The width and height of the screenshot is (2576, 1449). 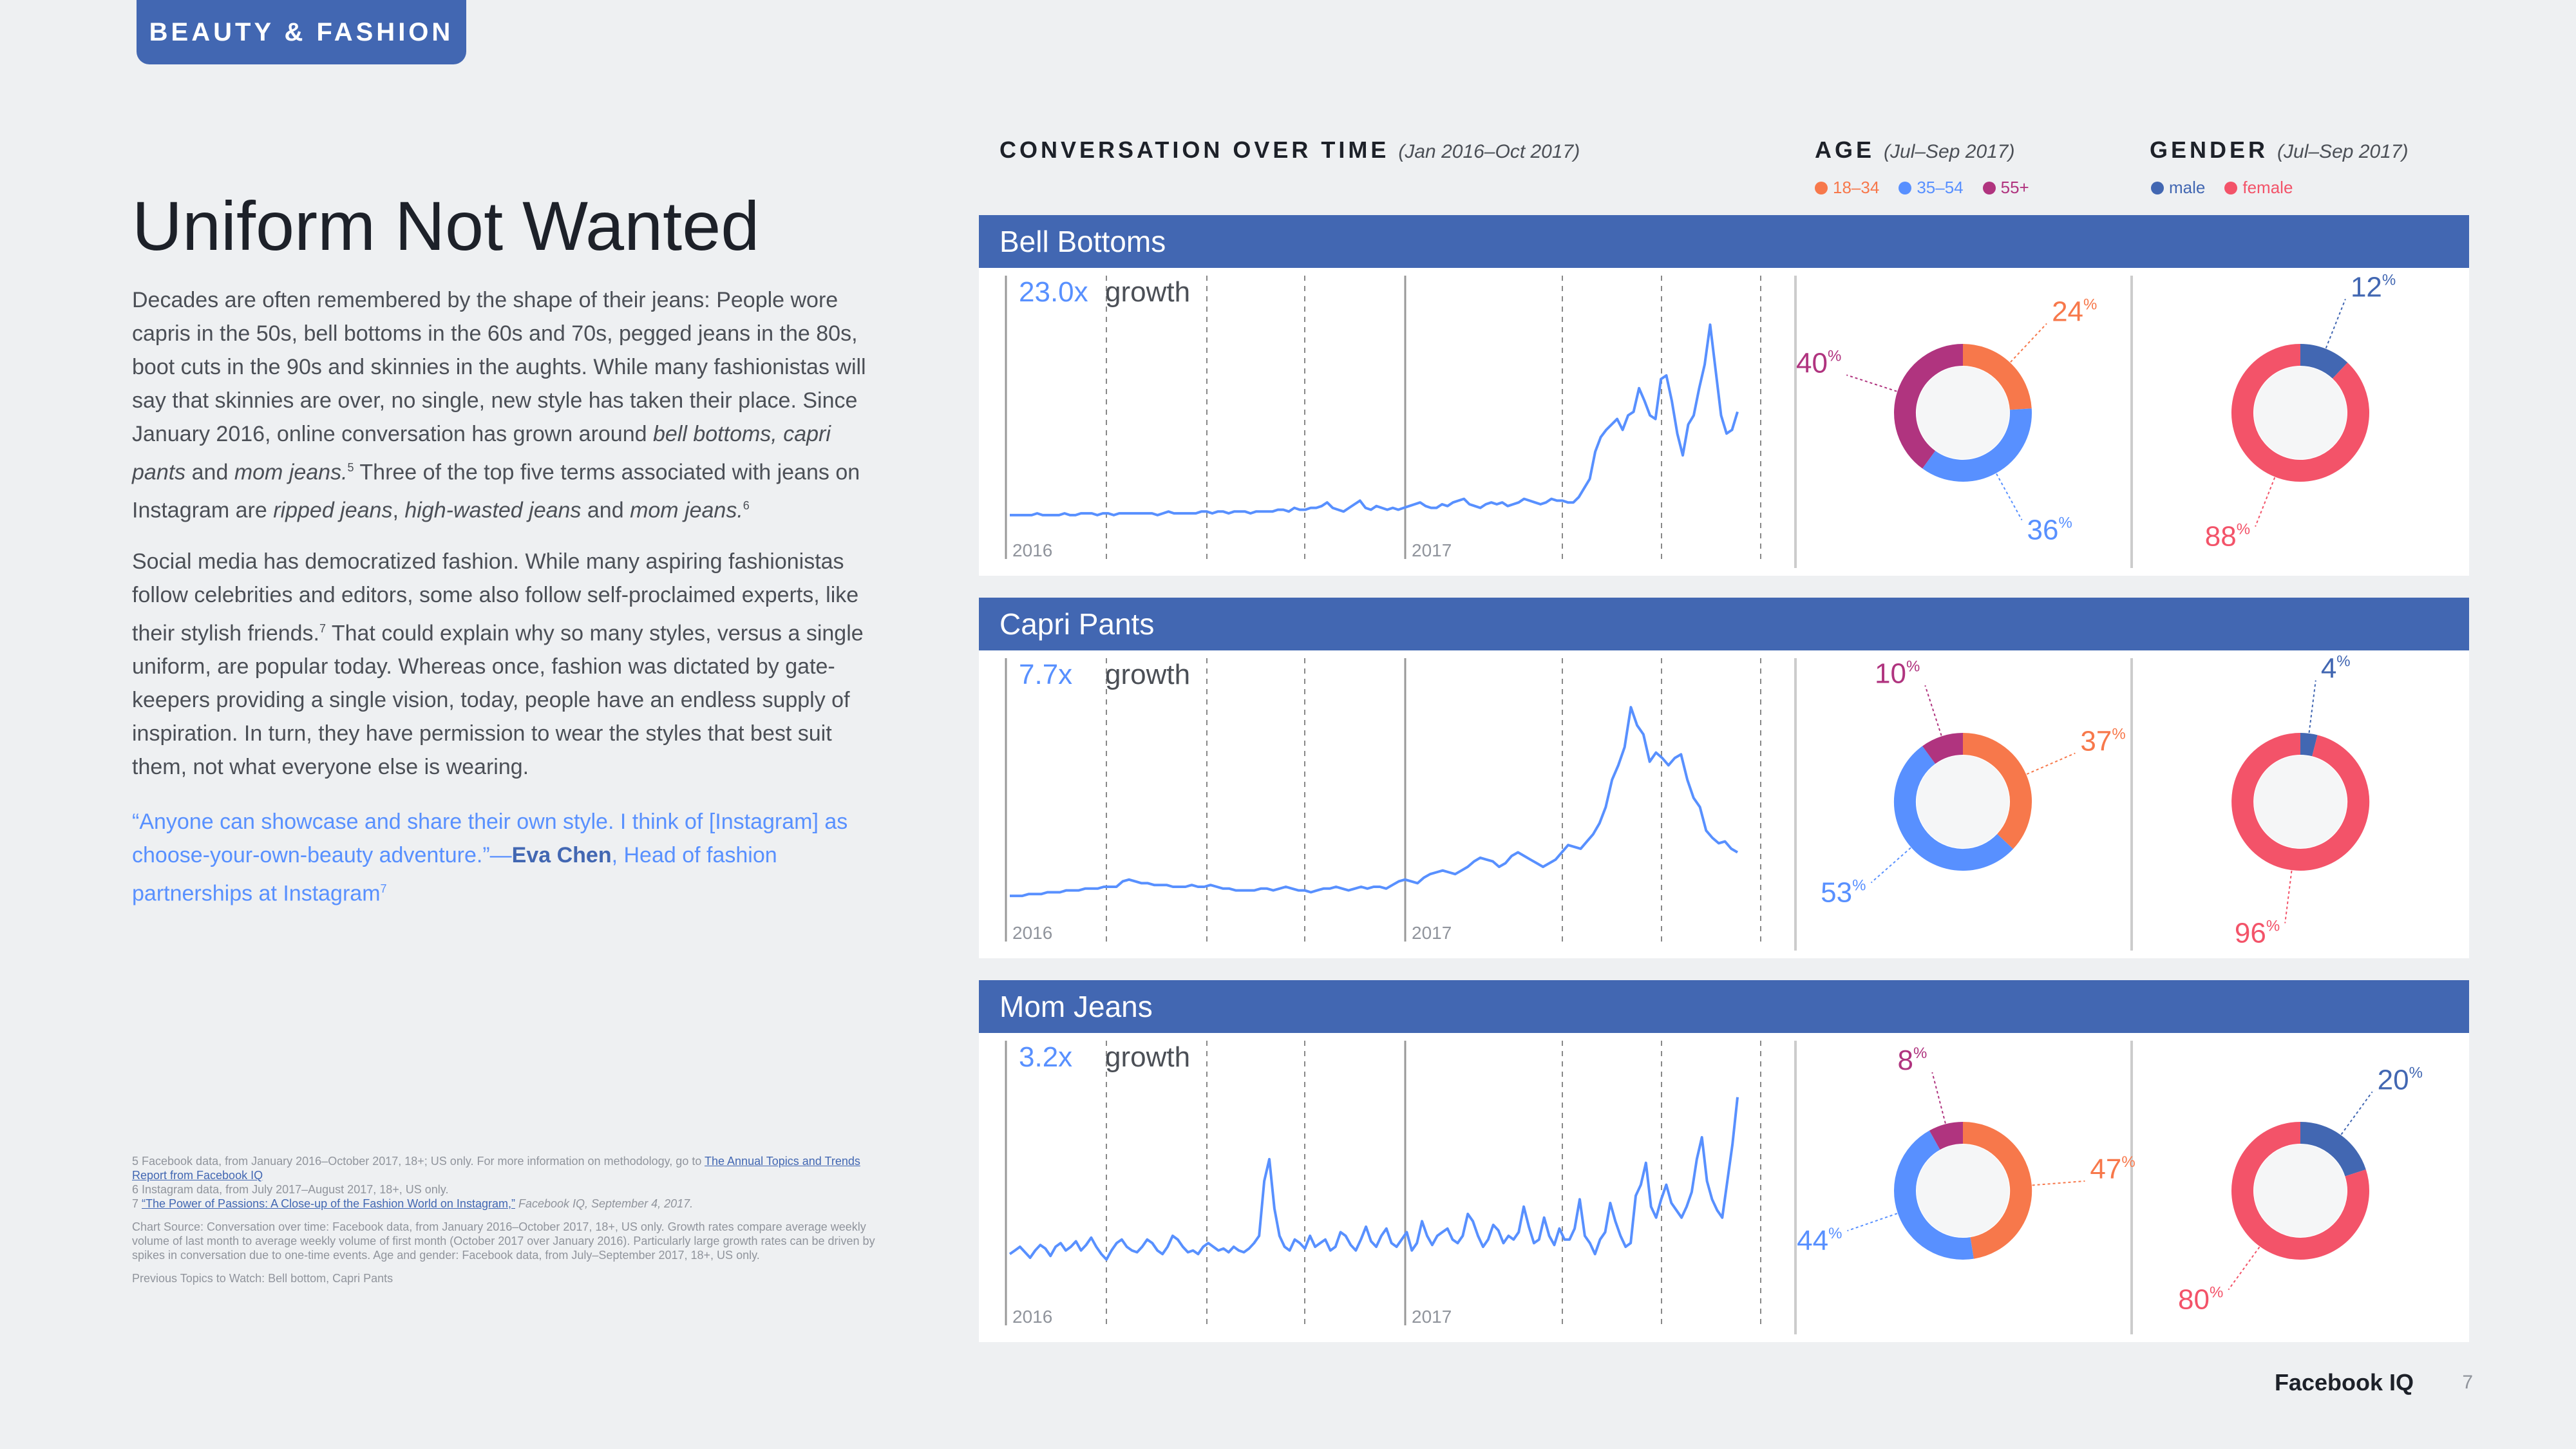 I want to click on growth-value: 3.2x, so click(x=1045, y=1057).